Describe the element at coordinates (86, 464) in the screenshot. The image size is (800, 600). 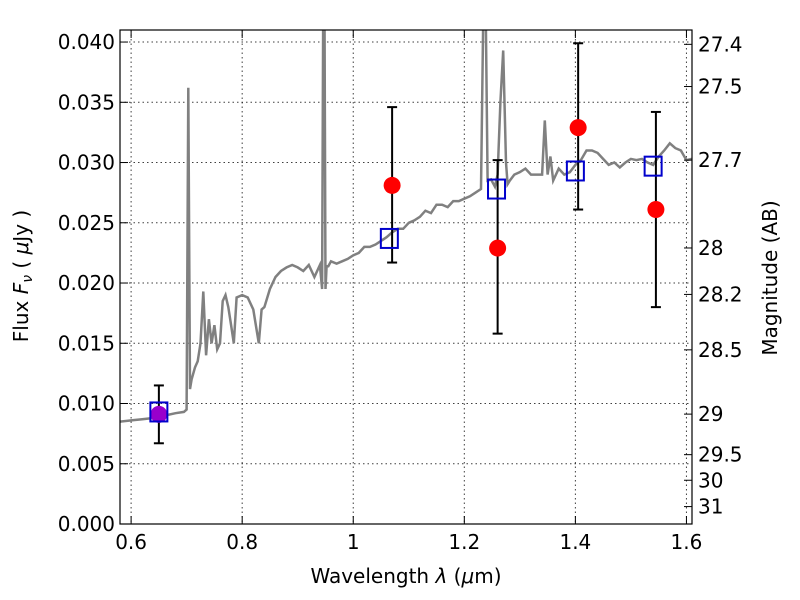
I see `y-tick-label: 0.005` at that location.